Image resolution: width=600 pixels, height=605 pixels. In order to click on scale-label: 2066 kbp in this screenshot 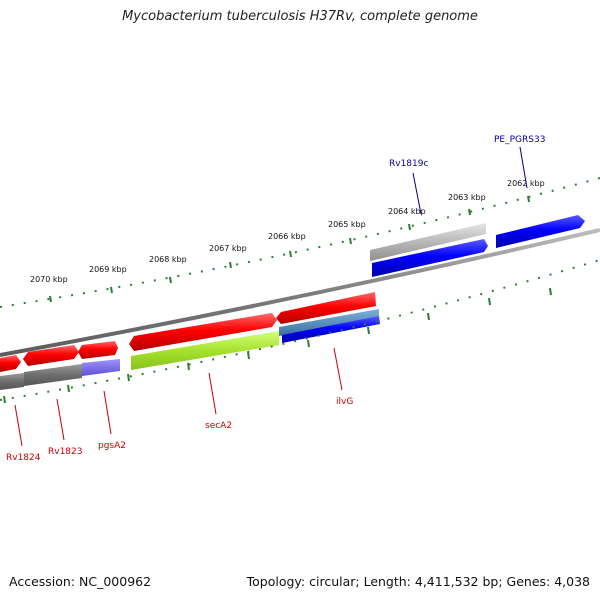, I will do `click(287, 236)`.